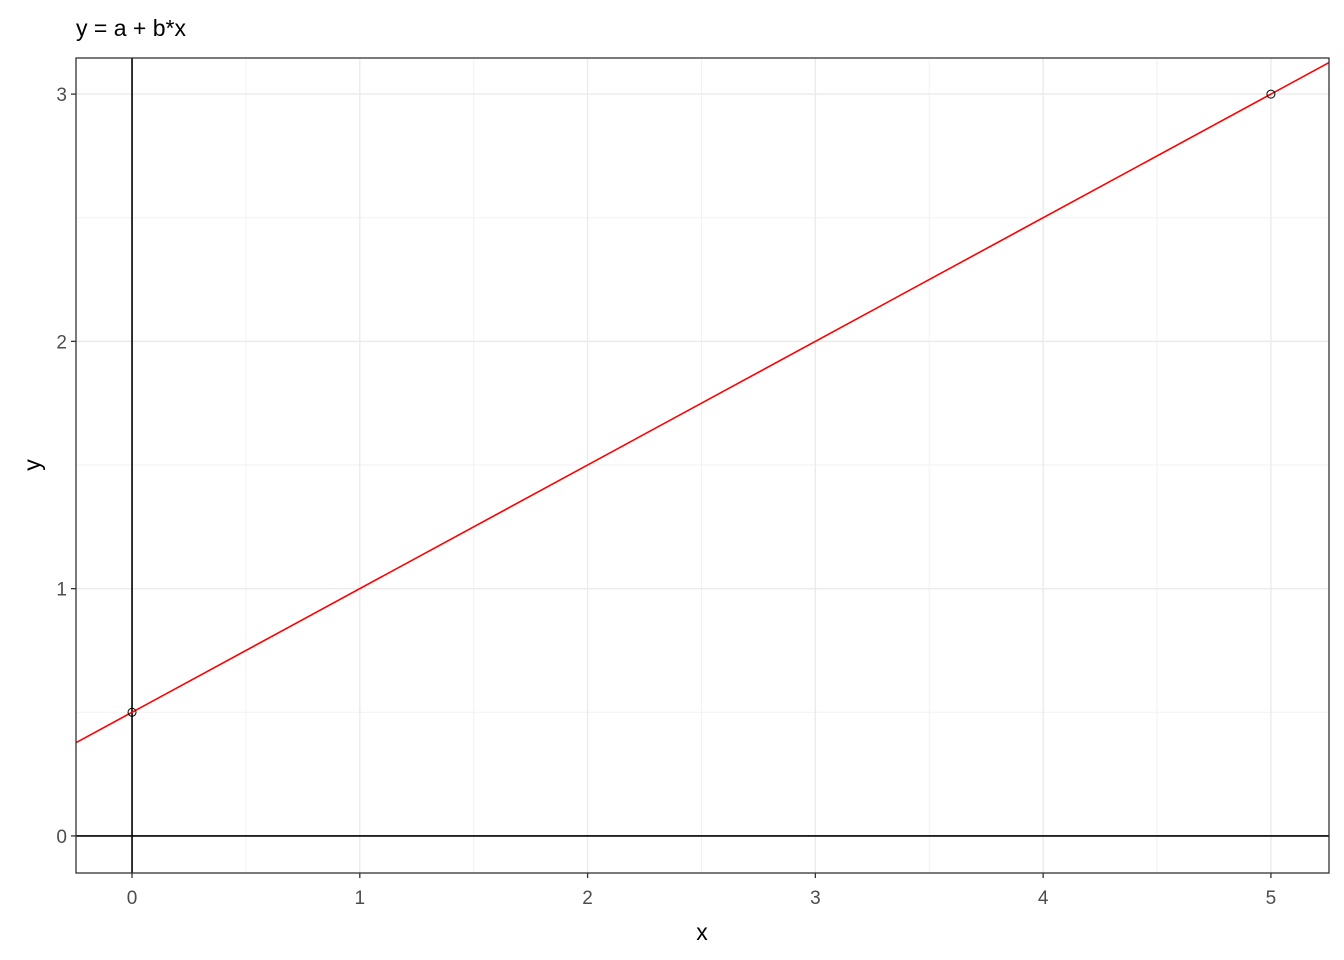 The width and height of the screenshot is (1344, 960). What do you see at coordinates (61, 590) in the screenshot?
I see `y-tick-label: 1` at bounding box center [61, 590].